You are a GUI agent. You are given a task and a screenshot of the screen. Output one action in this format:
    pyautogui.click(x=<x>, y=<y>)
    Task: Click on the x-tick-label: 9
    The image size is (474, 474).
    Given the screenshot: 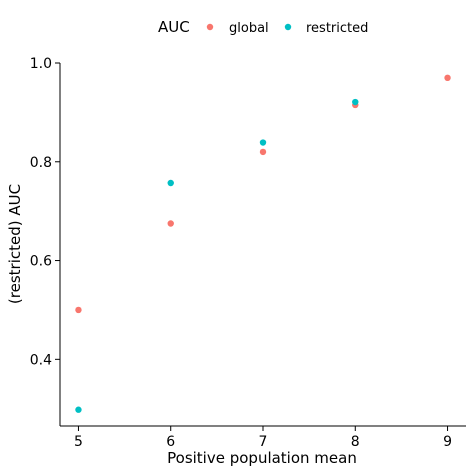 What is the action you would take?
    pyautogui.click(x=447, y=442)
    